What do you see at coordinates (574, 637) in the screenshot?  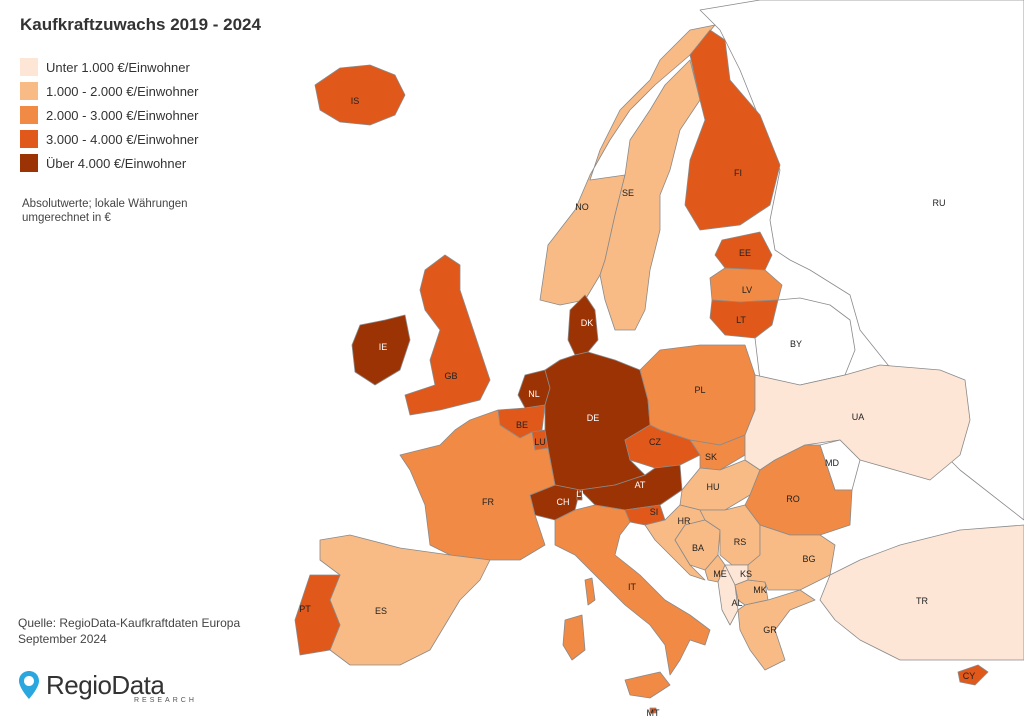 I see `region-it-sardinia` at bounding box center [574, 637].